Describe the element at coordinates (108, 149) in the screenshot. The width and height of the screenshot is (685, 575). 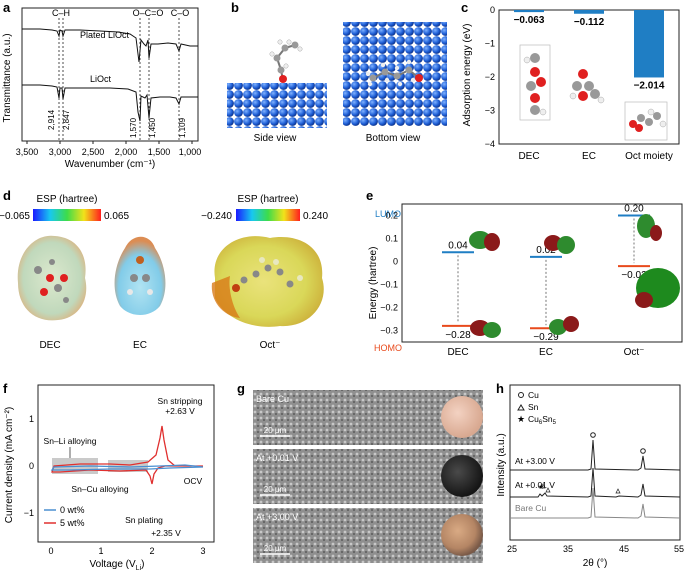
I see `ftir-xticks: 3,500 3,000 2,500 2,000 1,500 1,000` at that location.